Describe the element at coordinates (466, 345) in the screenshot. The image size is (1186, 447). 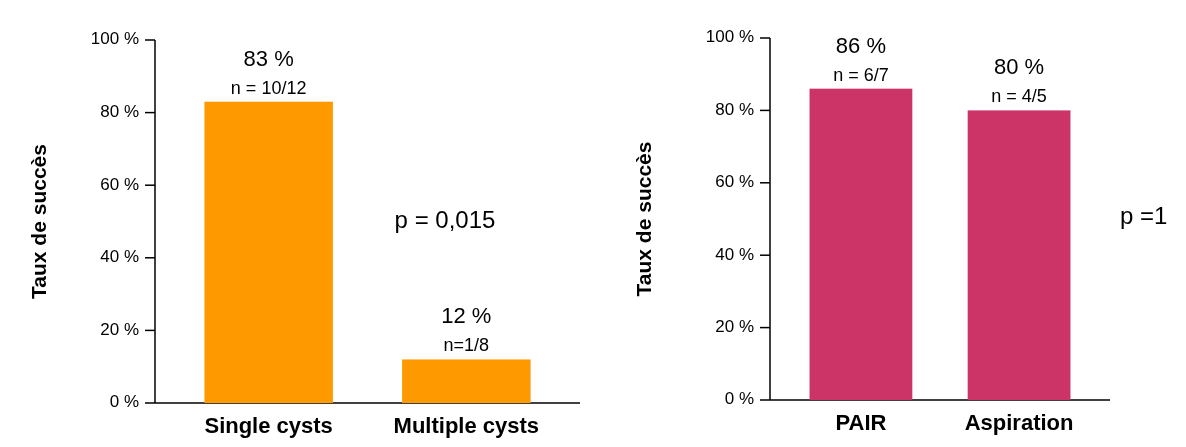
I see `annotation: n=1/8` at that location.